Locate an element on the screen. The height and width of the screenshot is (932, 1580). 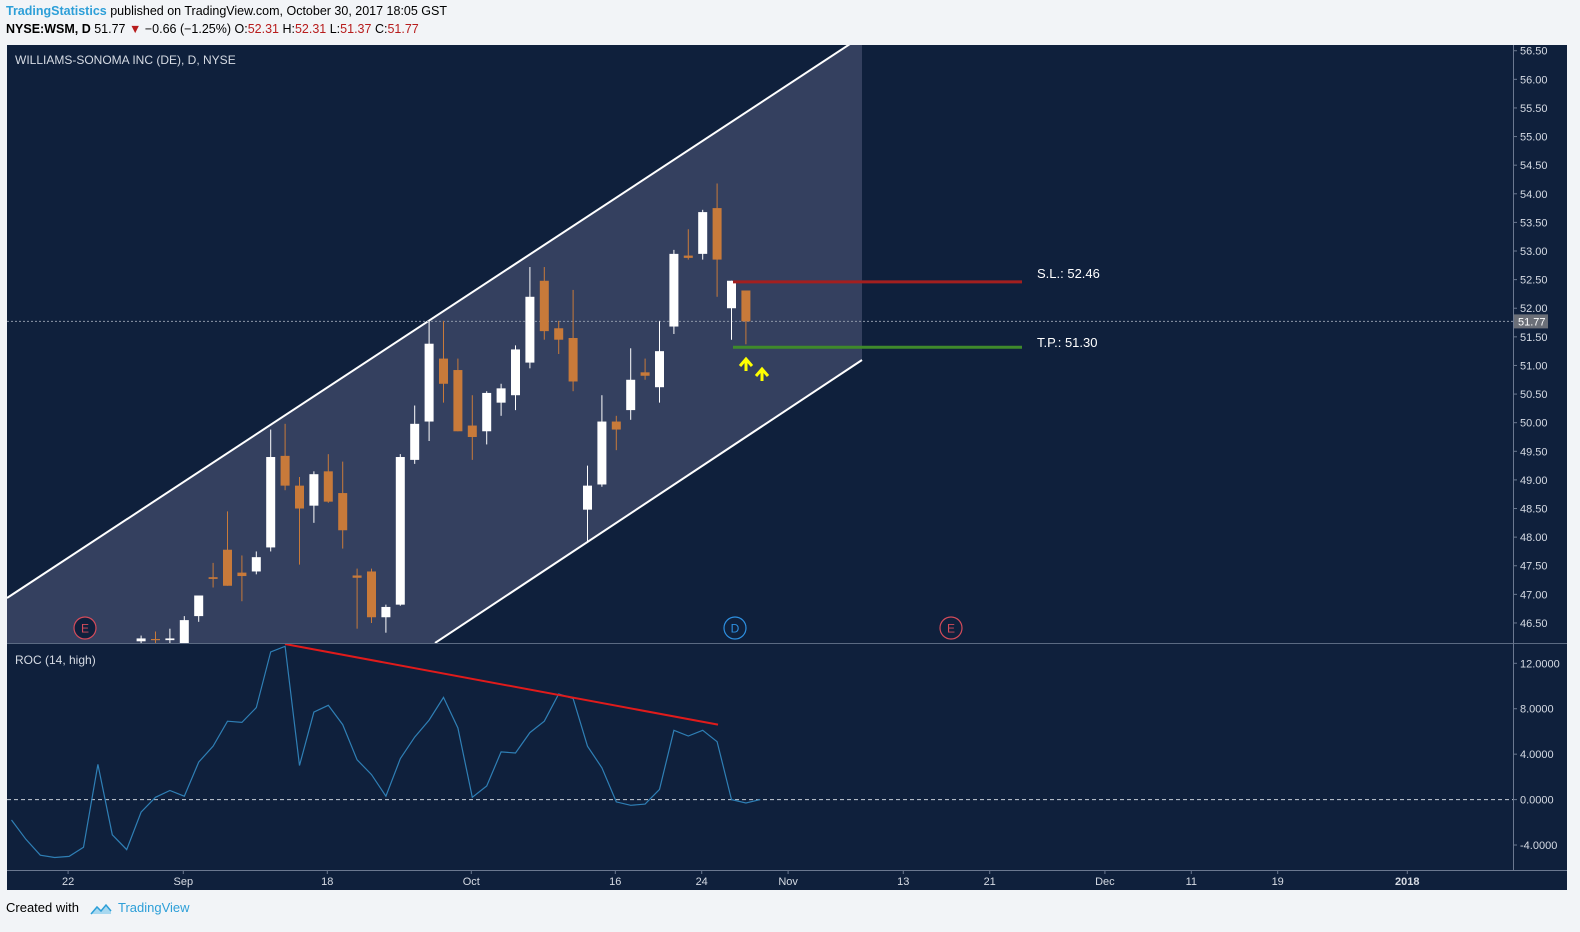
x-tick-label: 18 is located at coordinates (327, 882).